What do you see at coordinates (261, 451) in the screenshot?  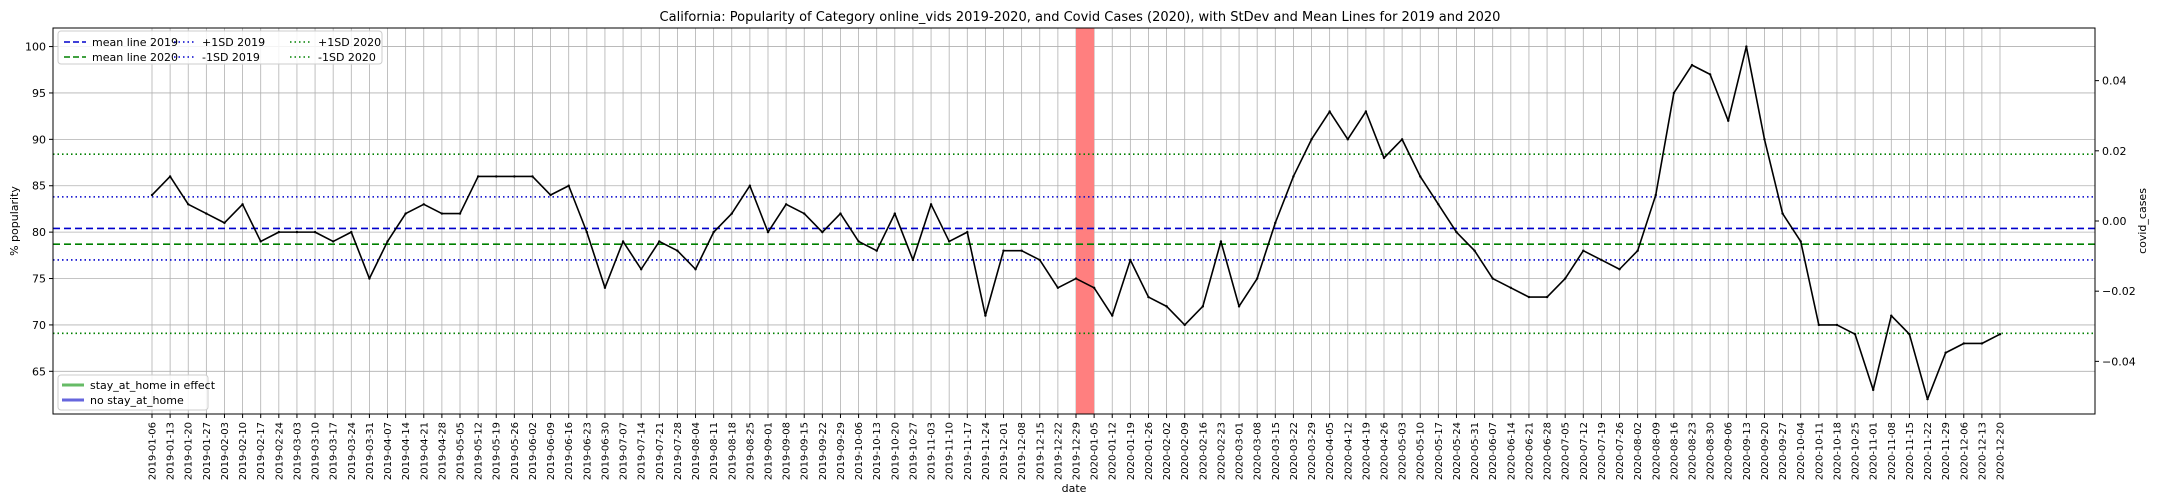 I see `x-tick-label: 2019-02-17` at bounding box center [261, 451].